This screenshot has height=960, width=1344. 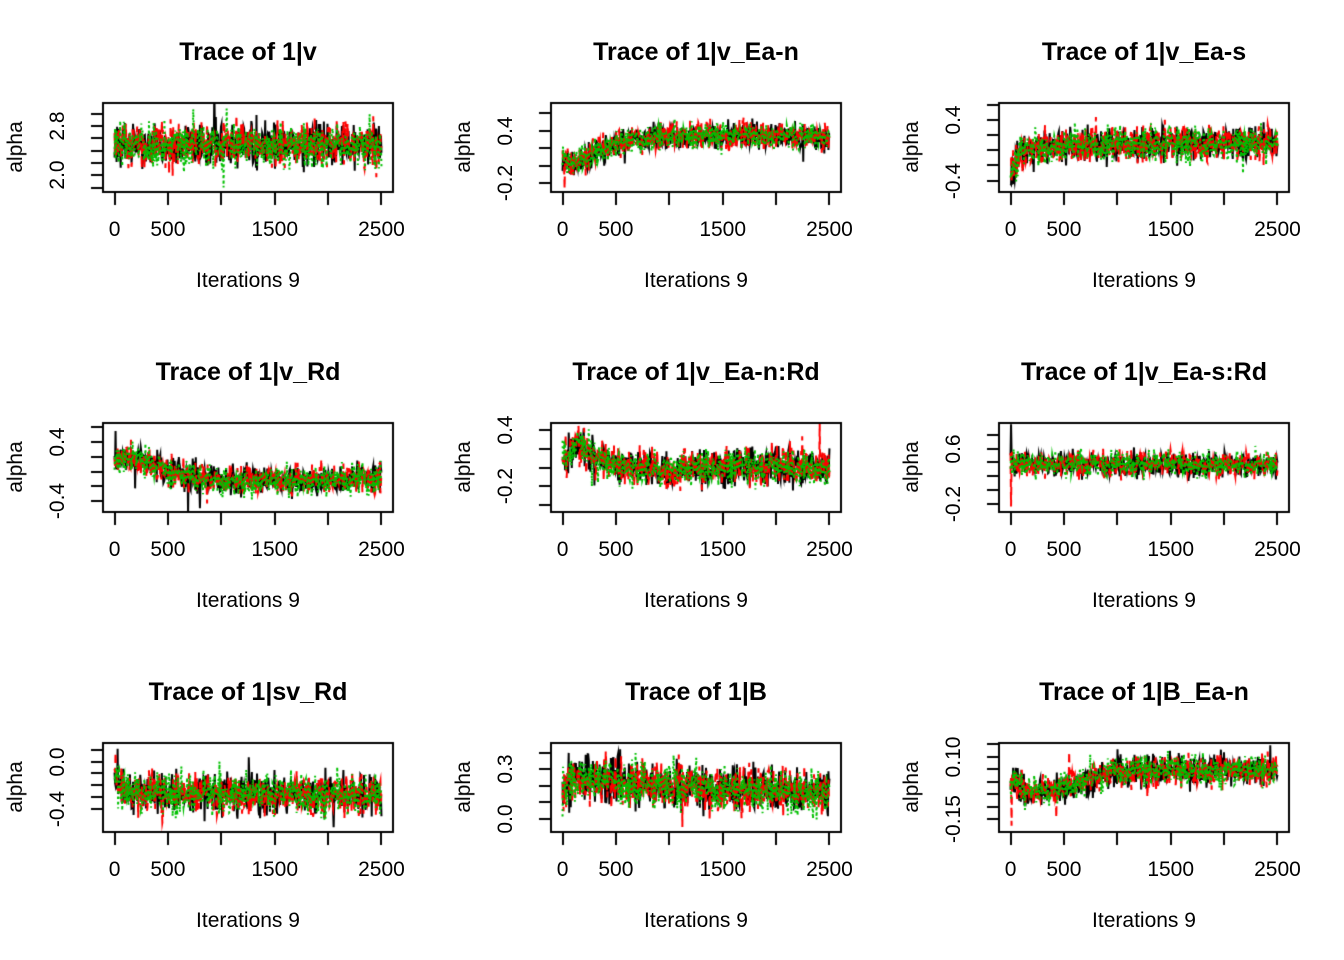 What do you see at coordinates (1144, 372) in the screenshot?
I see `plot-title: Trace of 1|v_Ea-s:Rd` at bounding box center [1144, 372].